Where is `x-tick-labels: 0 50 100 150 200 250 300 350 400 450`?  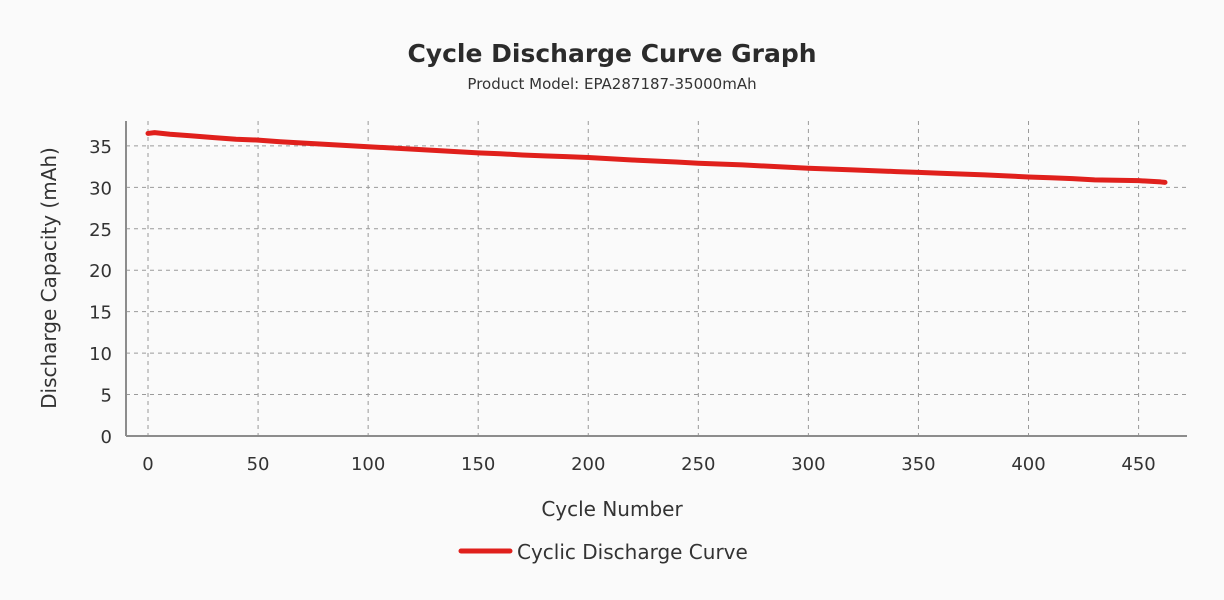
x-tick-labels: 0 50 100 150 200 250 300 350 400 450 is located at coordinates (648, 464).